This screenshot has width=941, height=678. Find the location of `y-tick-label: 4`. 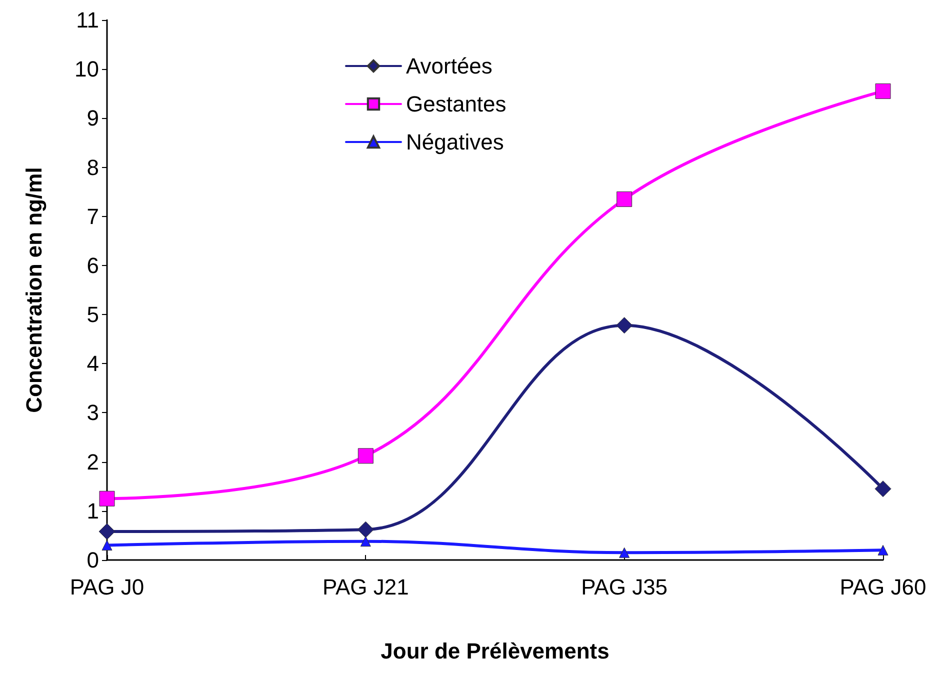

y-tick-label: 4 is located at coordinates (92, 363).